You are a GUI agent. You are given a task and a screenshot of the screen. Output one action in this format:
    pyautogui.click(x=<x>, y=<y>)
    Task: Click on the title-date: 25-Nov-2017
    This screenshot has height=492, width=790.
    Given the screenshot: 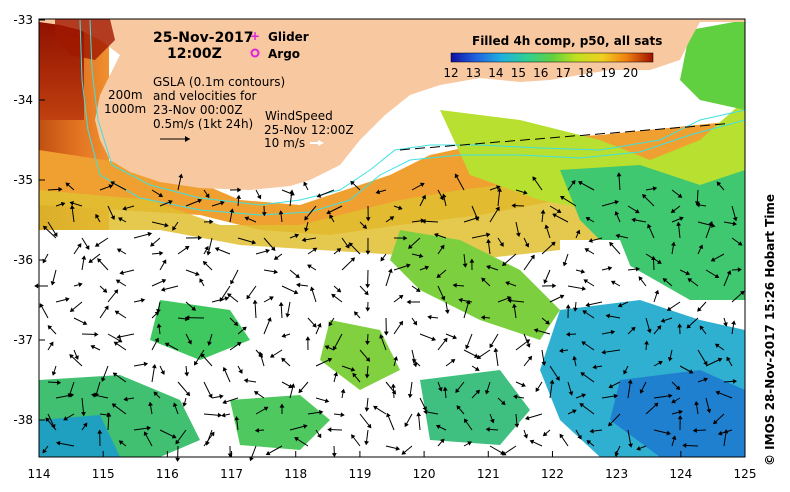 What is the action you would take?
    pyautogui.click(x=203, y=38)
    